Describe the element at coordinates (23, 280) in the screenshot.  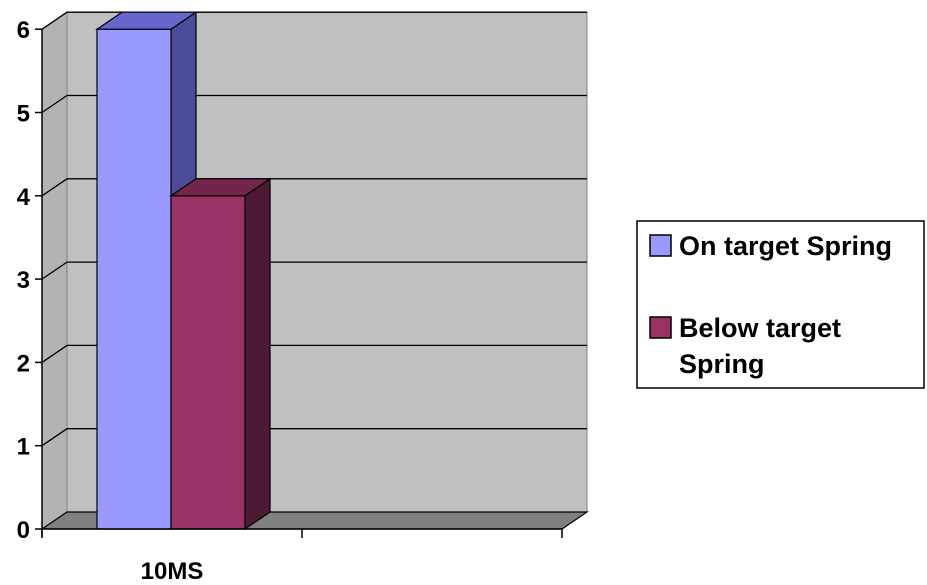
I see `y-tick-label: 3` at that location.